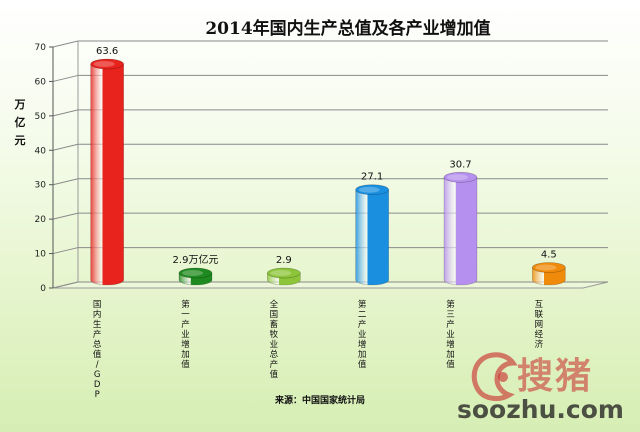 This screenshot has width=640, height=432. What do you see at coordinates (372, 177) in the screenshot?
I see `data-label: 27.1` at bounding box center [372, 177].